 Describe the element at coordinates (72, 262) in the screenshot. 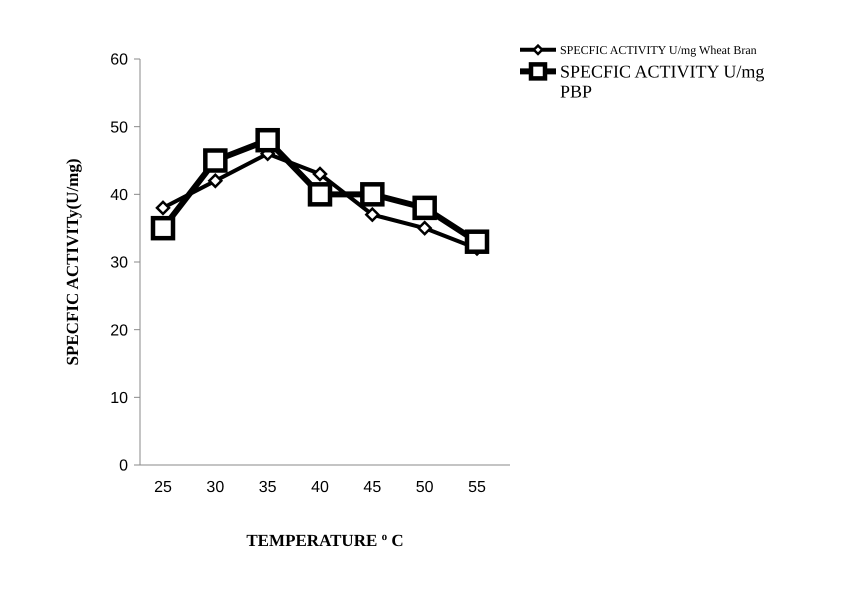

I see `y-axis-title: SPECFIC ACTIVITy(U/mg)` at that location.